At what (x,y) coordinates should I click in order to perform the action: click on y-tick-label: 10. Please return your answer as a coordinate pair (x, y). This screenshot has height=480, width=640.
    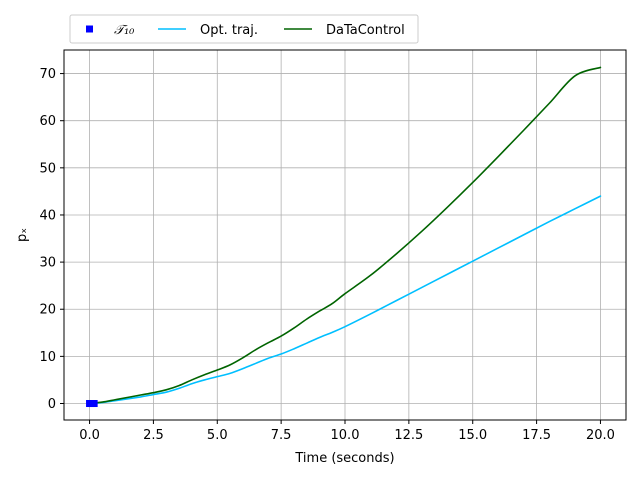
    Looking at the image, I should click on (47, 357).